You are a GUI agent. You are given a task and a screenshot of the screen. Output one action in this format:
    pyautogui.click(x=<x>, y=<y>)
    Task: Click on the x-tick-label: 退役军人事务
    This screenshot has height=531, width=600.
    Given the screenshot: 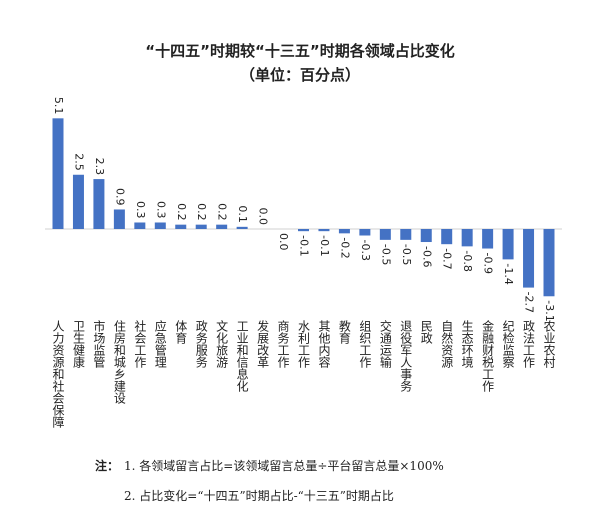 What is the action you would take?
    pyautogui.click(x=406, y=356)
    